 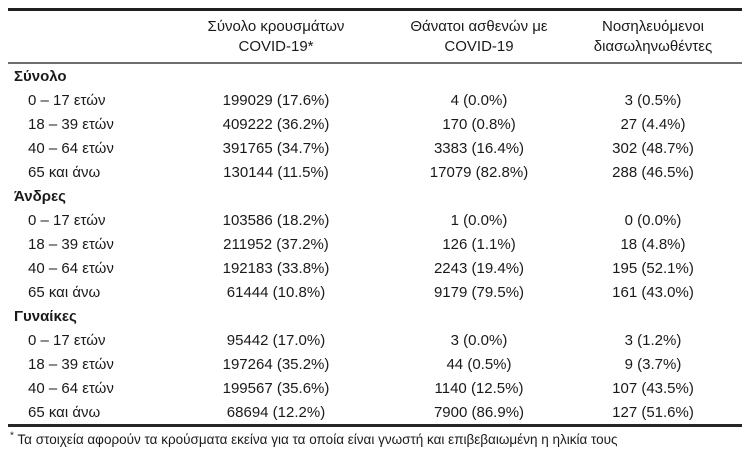 I want to click on deaths-value: 126 (1.1%), so click(x=479, y=244).